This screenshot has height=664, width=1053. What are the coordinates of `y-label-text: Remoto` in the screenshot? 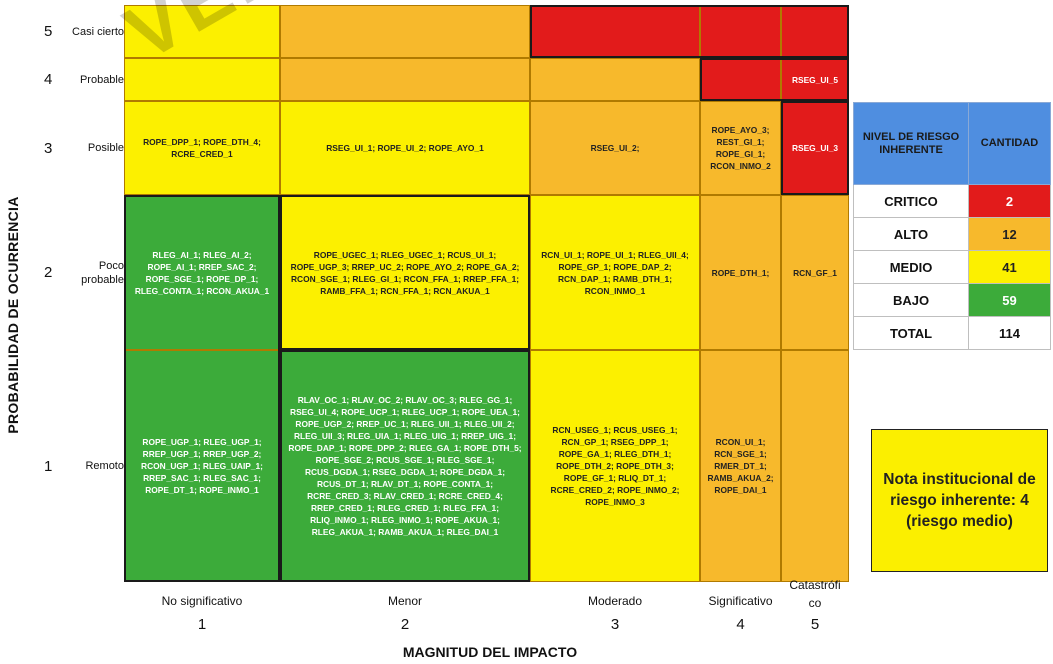 It's located at (104, 466).